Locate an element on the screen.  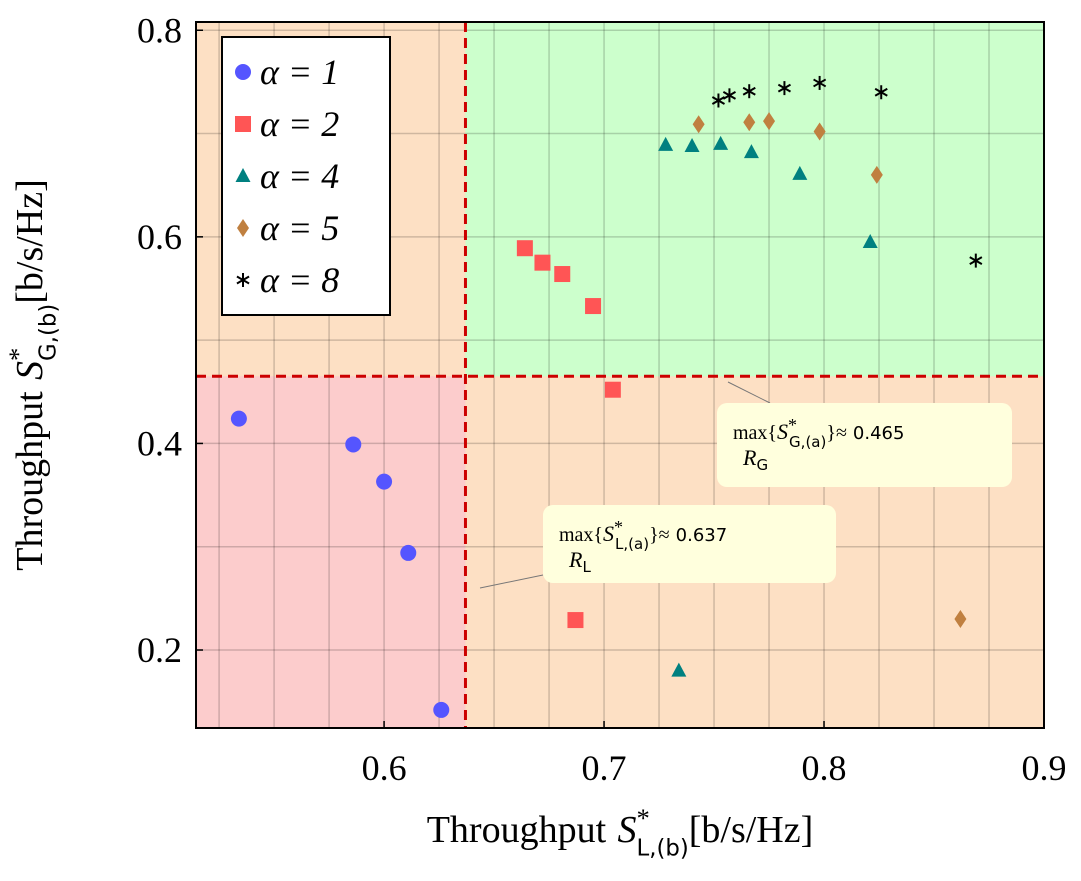
region-both-low is located at coordinates (331, 552).